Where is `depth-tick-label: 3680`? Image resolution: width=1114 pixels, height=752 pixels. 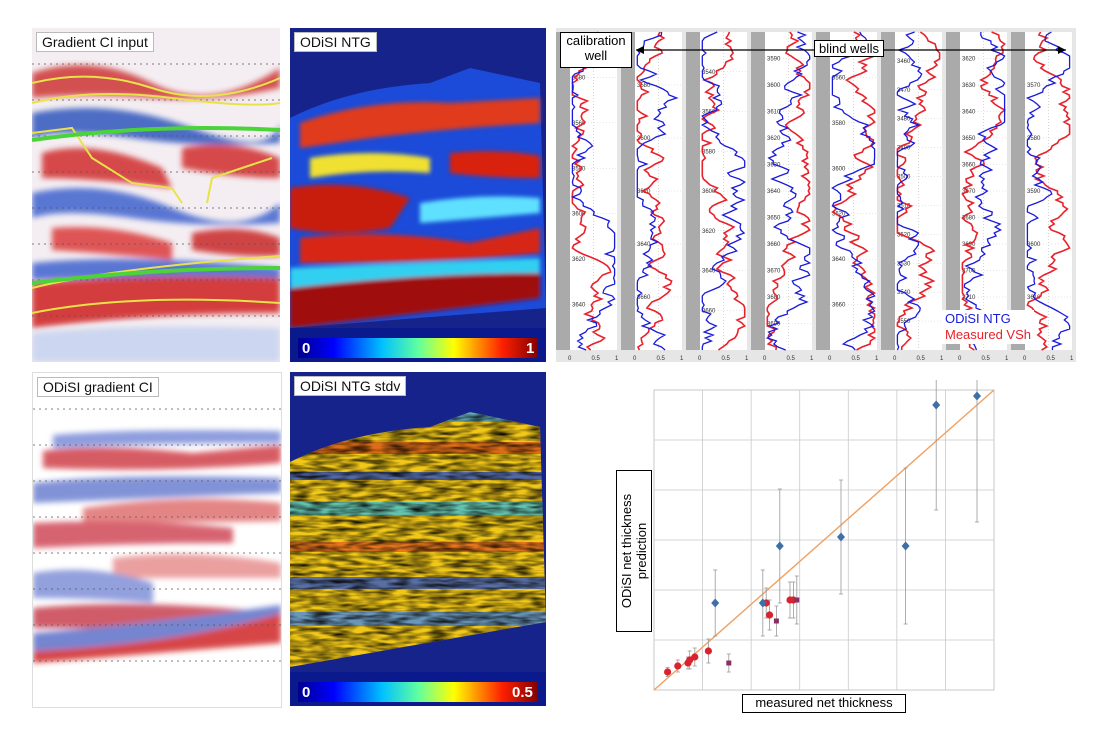
depth-tick-label: 3680 is located at coordinates (774, 298).